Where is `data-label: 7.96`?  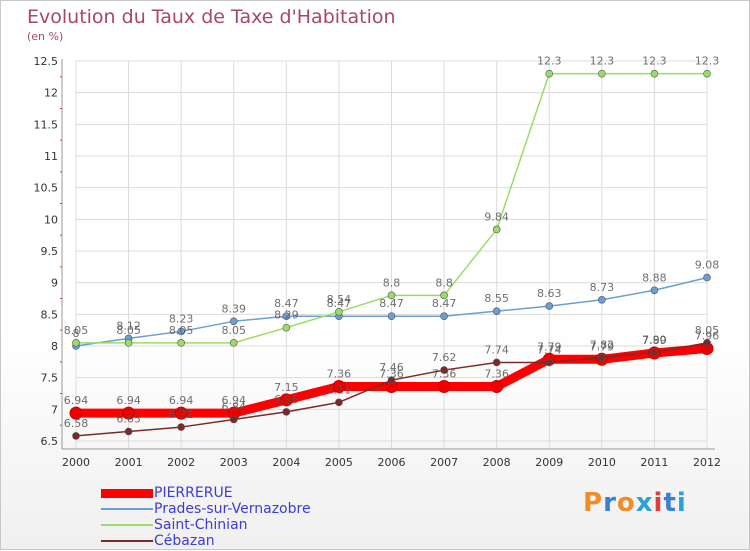
data-label: 7.96 is located at coordinates (707, 336).